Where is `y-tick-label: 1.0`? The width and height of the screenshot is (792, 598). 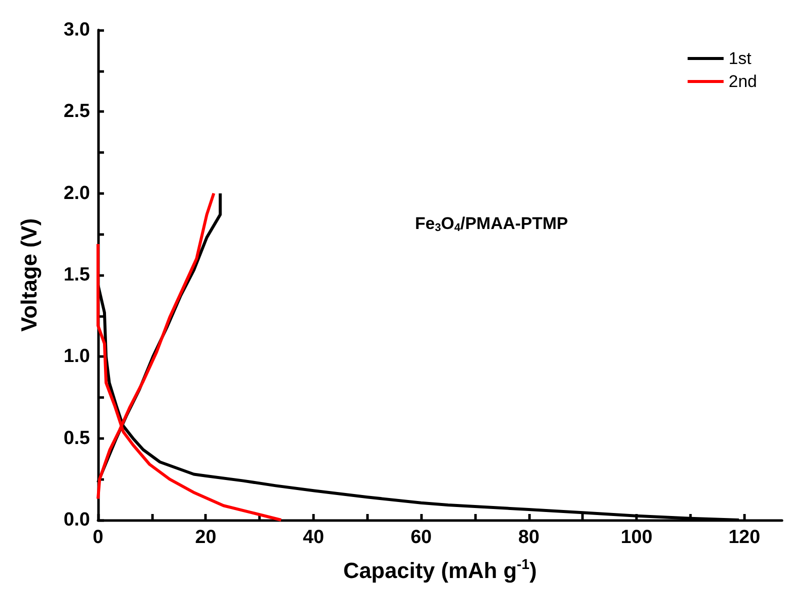 y-tick-label: 1.0 is located at coordinates (77, 357).